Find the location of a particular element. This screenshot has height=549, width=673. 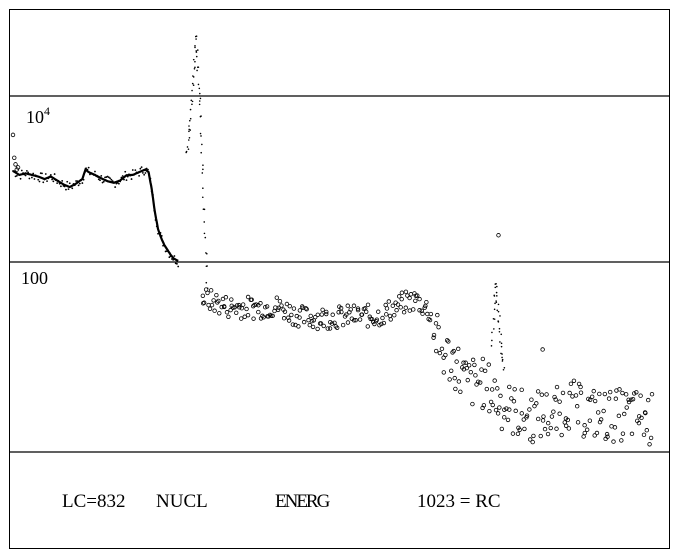

footer-nucl: NUCL is located at coordinates (182, 501).